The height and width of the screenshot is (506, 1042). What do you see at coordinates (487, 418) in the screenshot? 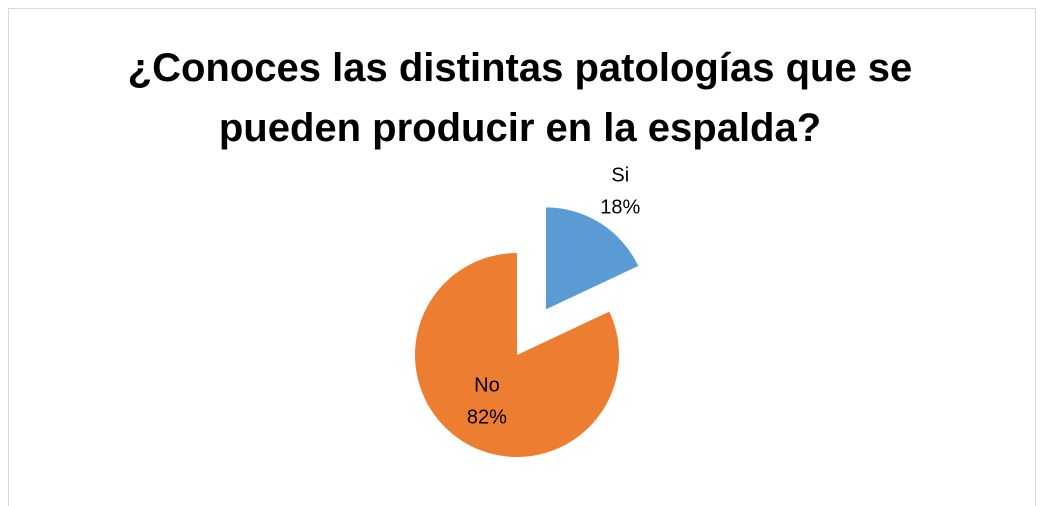
I see `slice-value-label: 82%` at bounding box center [487, 418].